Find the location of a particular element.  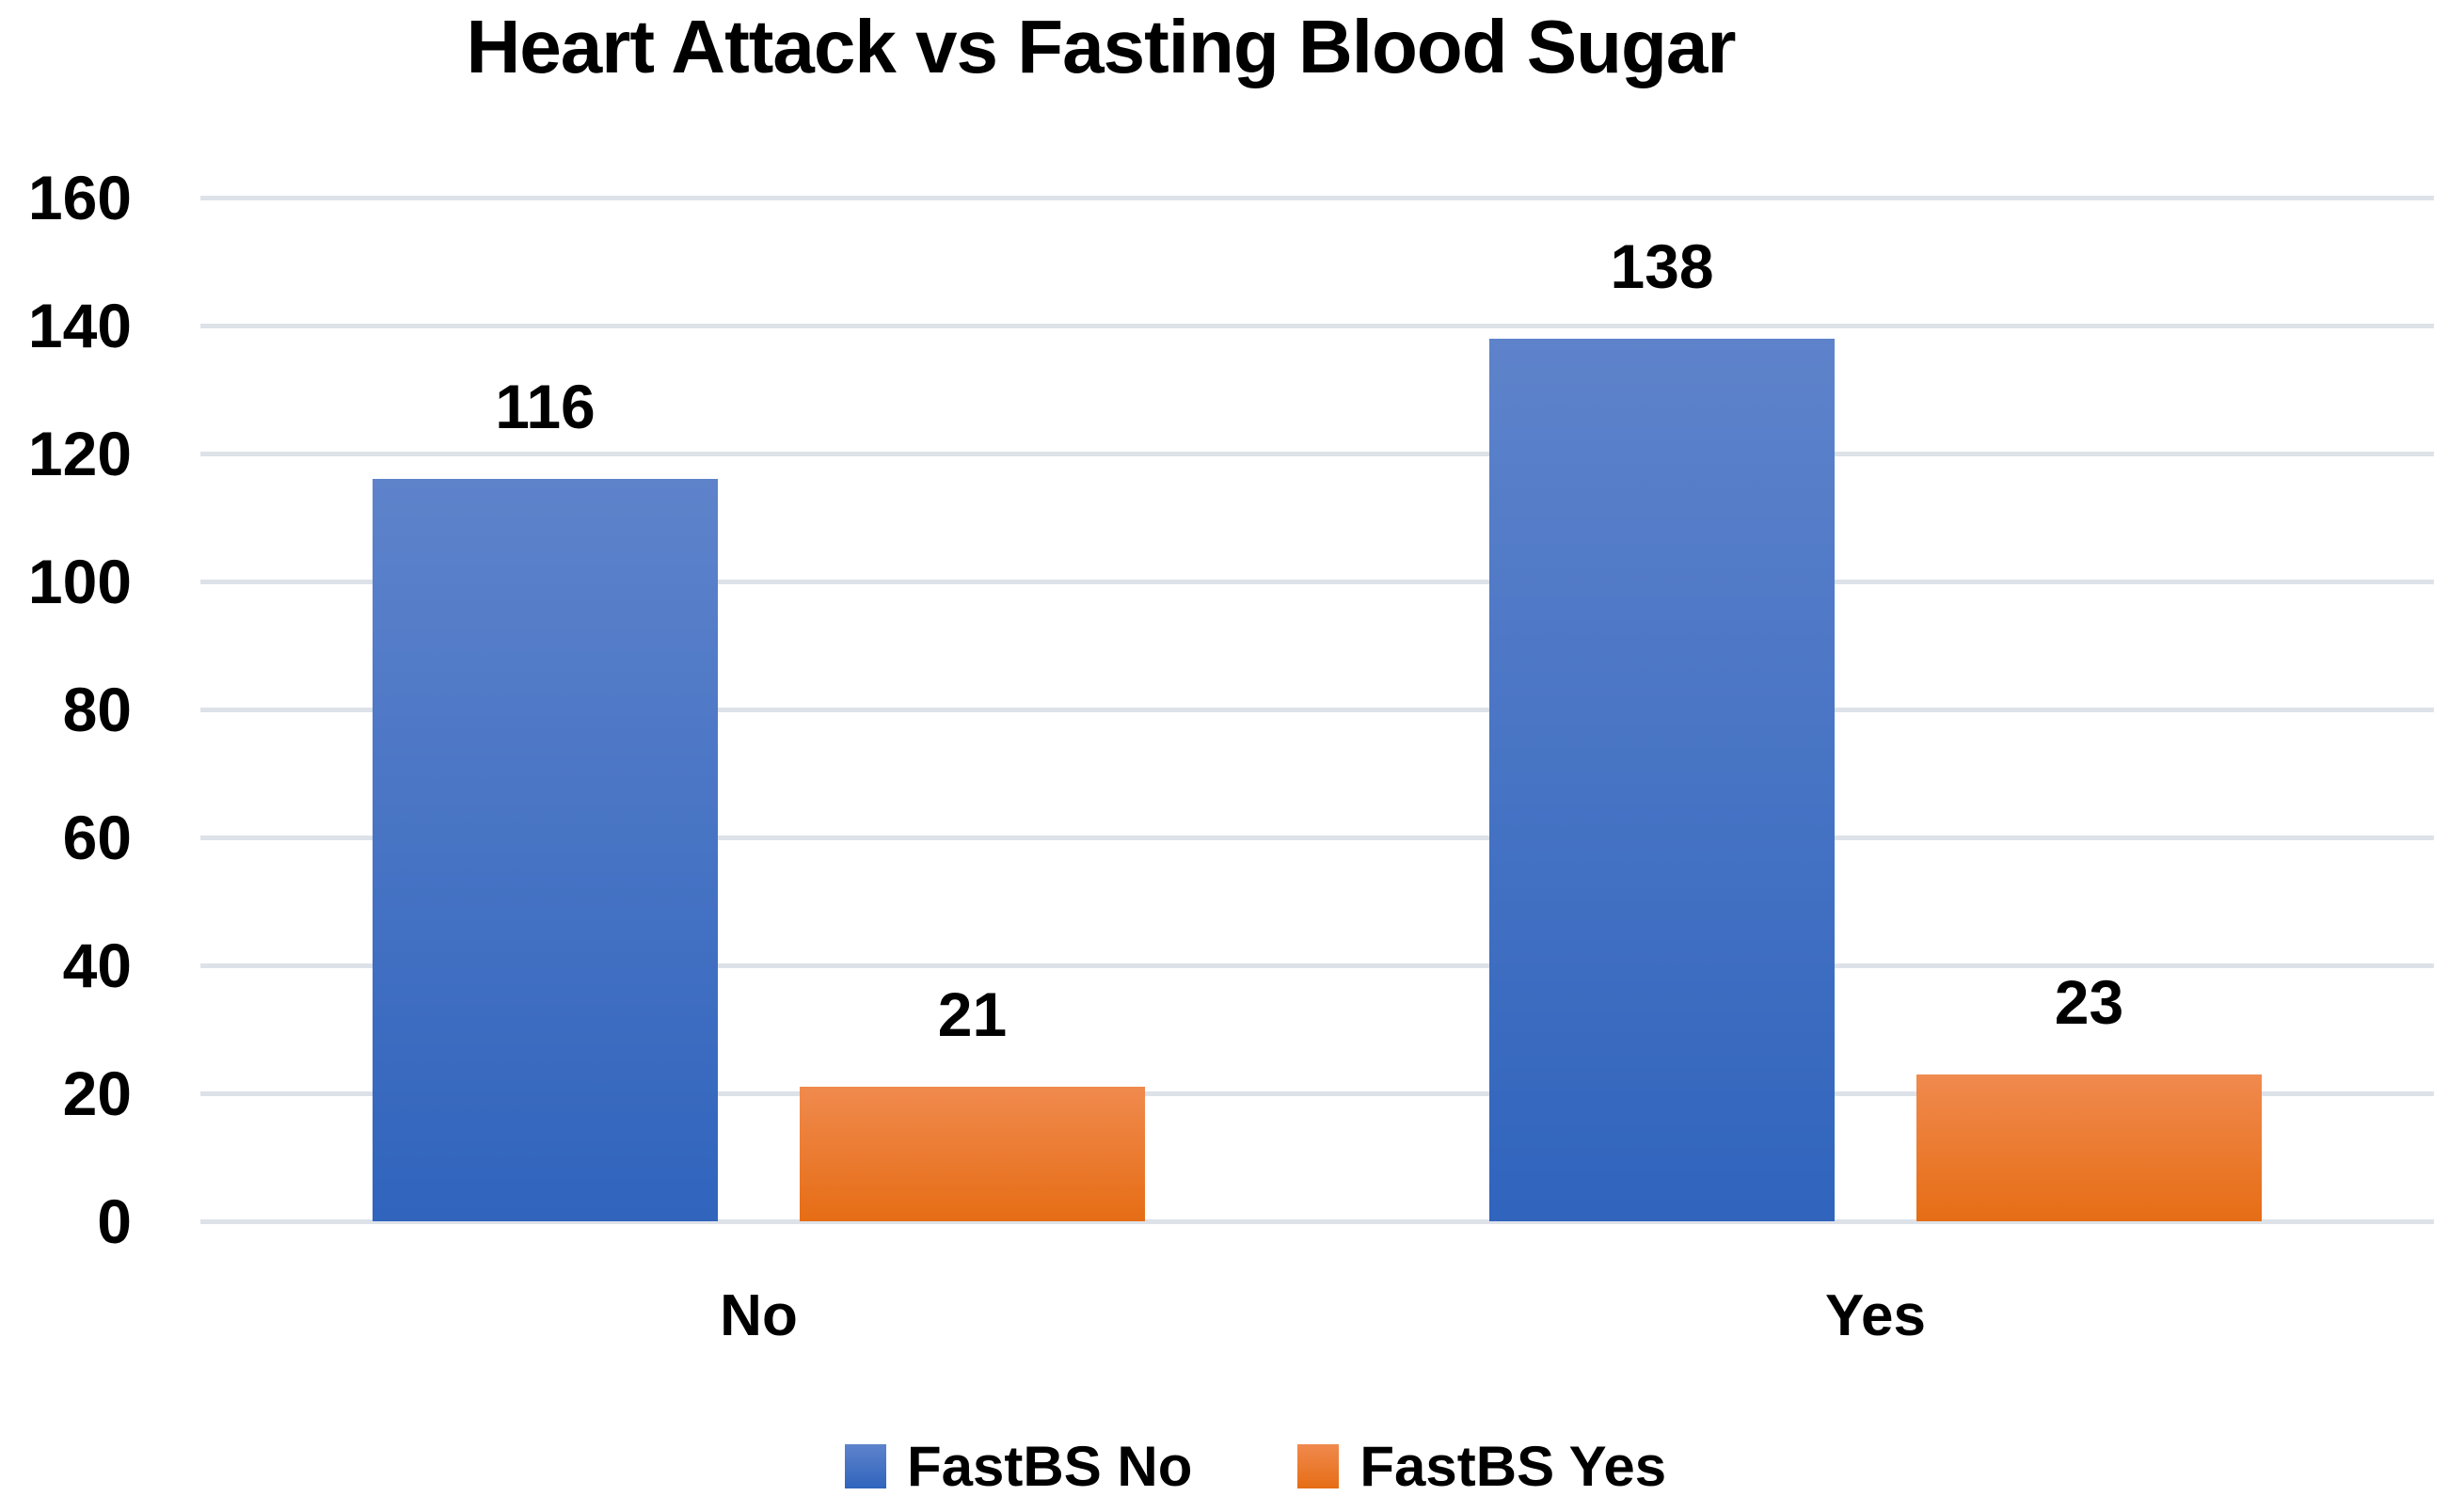

y-axis-tick-label: 160 is located at coordinates (79, 198).